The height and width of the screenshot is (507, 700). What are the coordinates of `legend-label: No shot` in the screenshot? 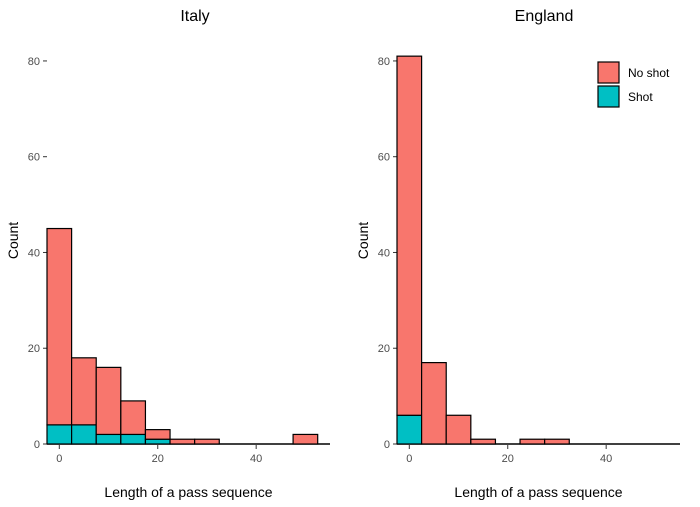 It's located at (649, 73).